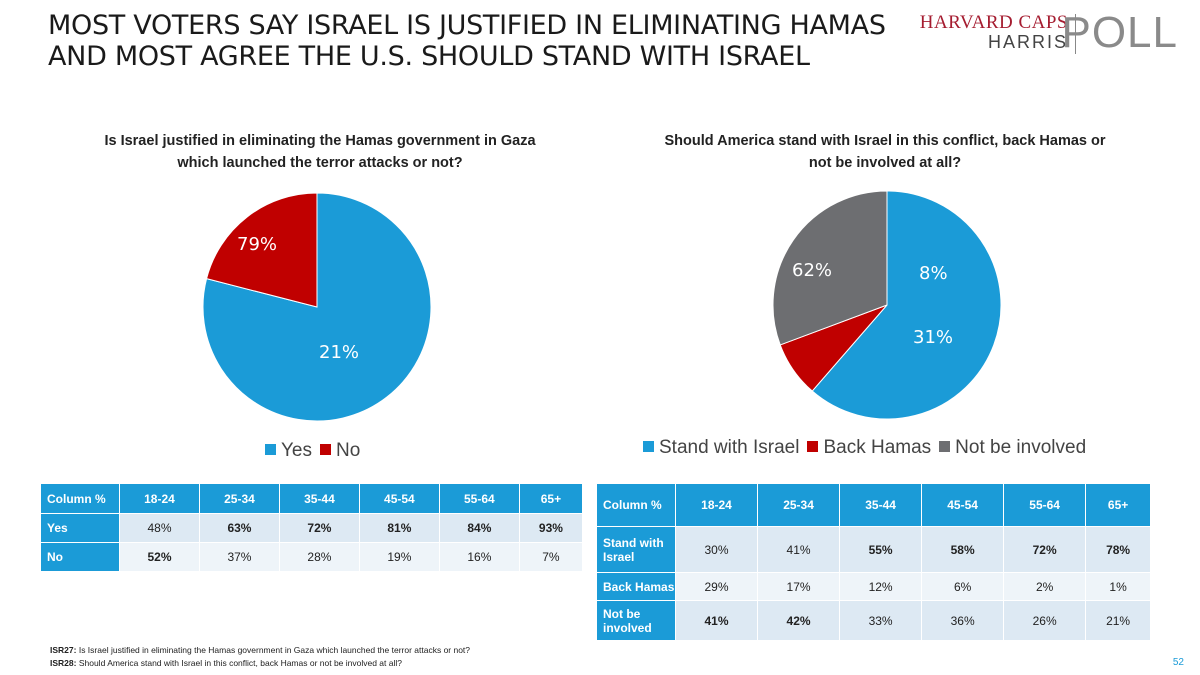  What do you see at coordinates (1118, 586) in the screenshot?
I see `table-cell: 1%` at bounding box center [1118, 586].